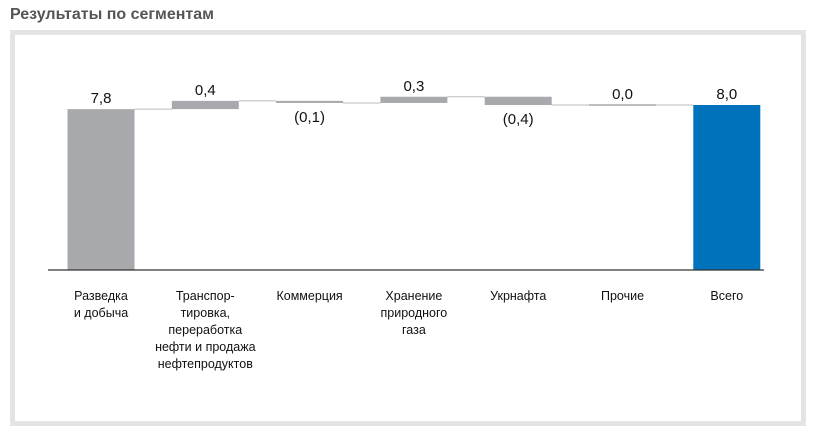  Describe the element at coordinates (413, 86) in the screenshot. I see `data-label: 0,3` at that location.